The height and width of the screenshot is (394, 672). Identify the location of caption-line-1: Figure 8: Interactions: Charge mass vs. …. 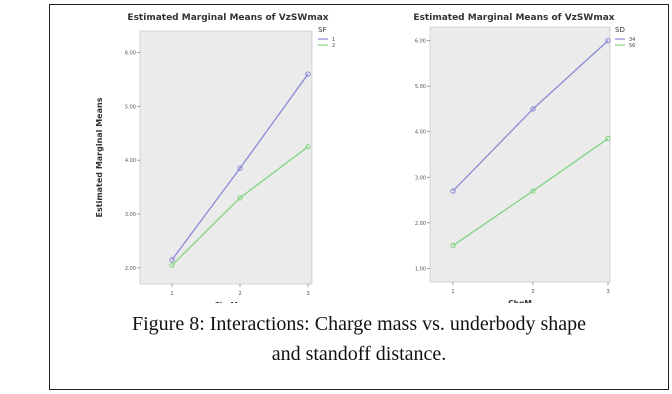
(359, 324).